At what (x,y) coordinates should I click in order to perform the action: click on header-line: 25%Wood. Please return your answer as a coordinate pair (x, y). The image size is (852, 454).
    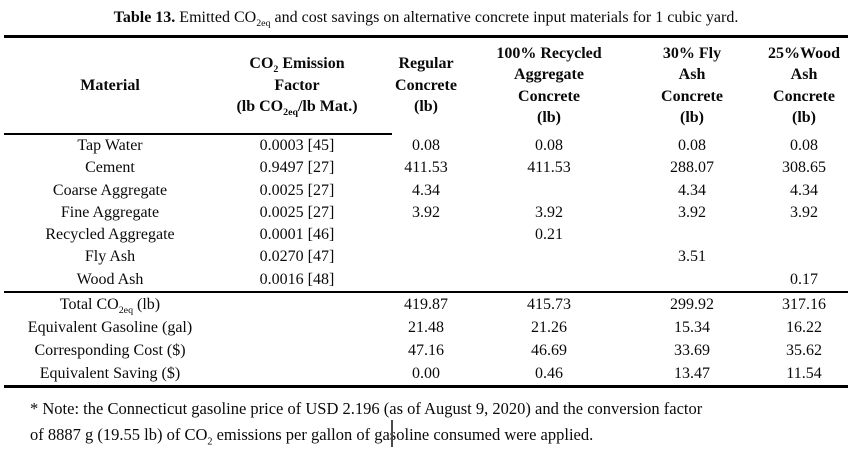
    Looking at the image, I should click on (803, 53).